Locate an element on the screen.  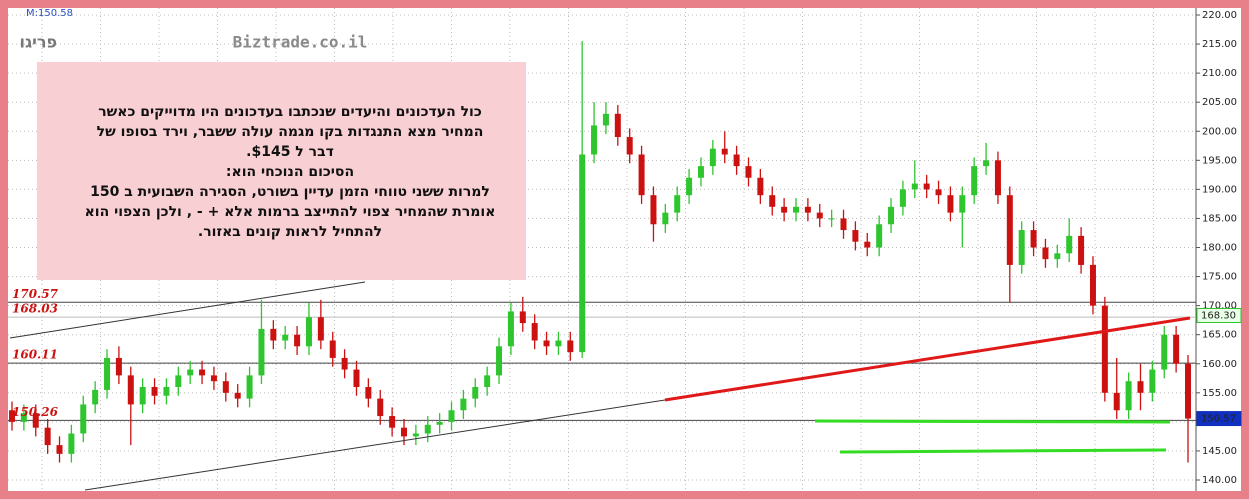
level-label: 168.03 is located at coordinates (35, 309).